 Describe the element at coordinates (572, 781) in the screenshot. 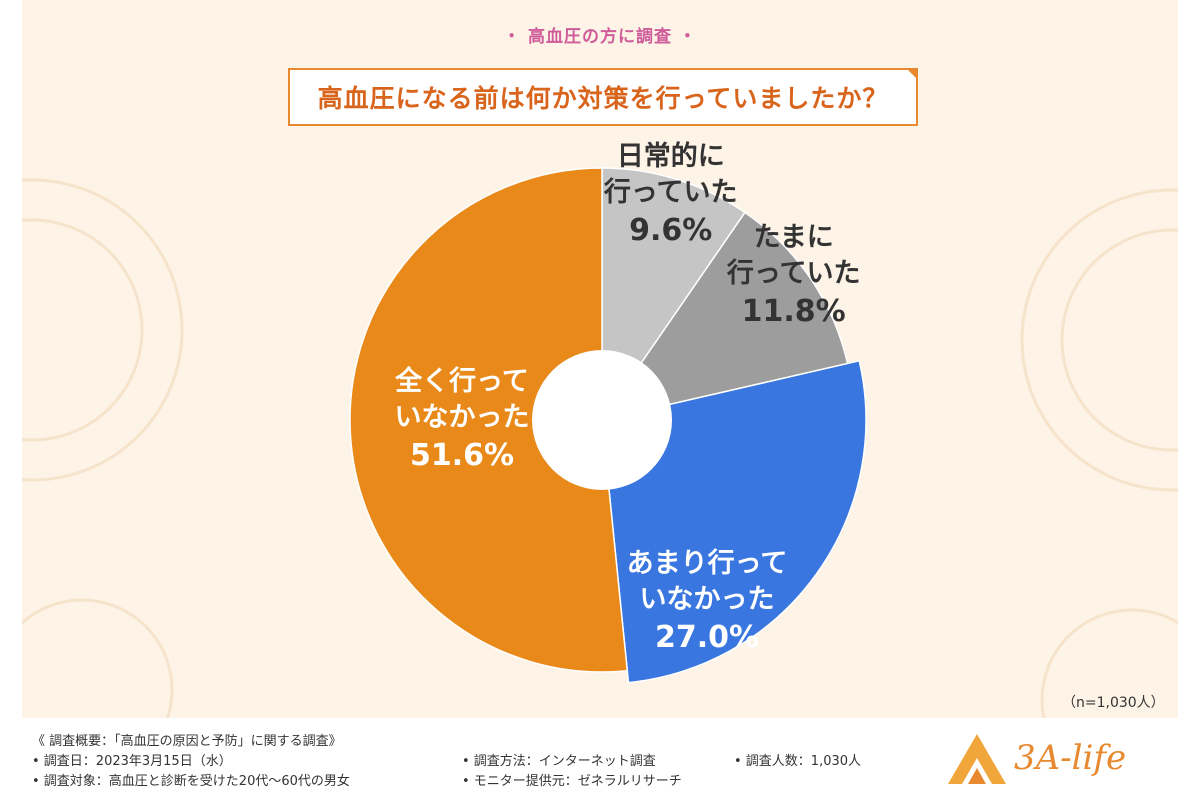

I see `footer-monitor: • モニター提供元：ゼネラルリサーチ` at that location.